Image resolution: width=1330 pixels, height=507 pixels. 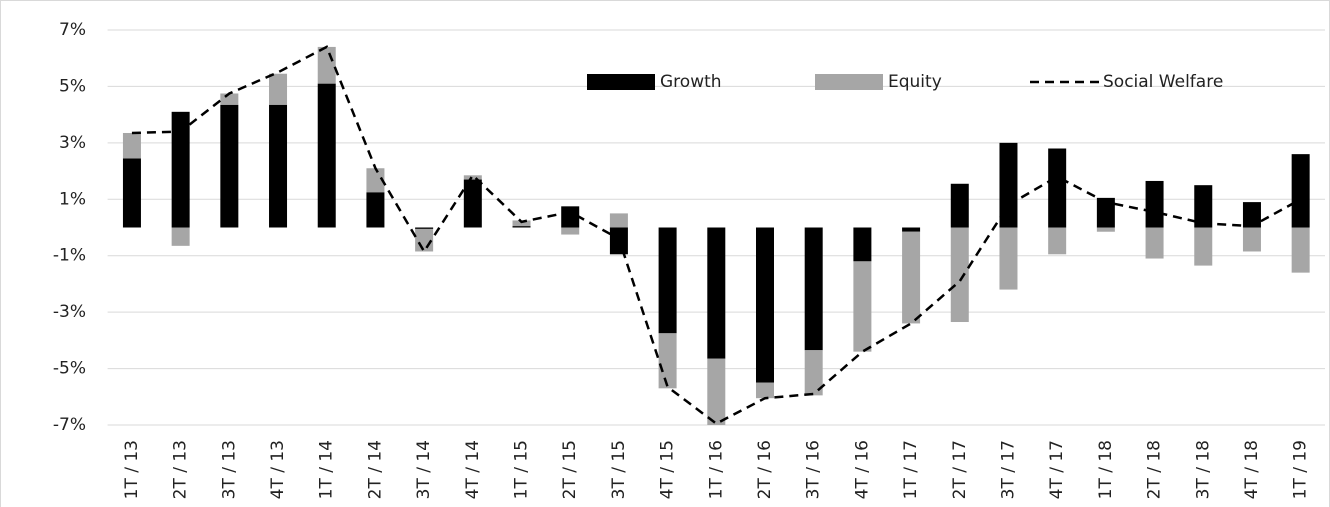 I want to click on x-tick-label: 4T / 17, so click(x=1057, y=469).